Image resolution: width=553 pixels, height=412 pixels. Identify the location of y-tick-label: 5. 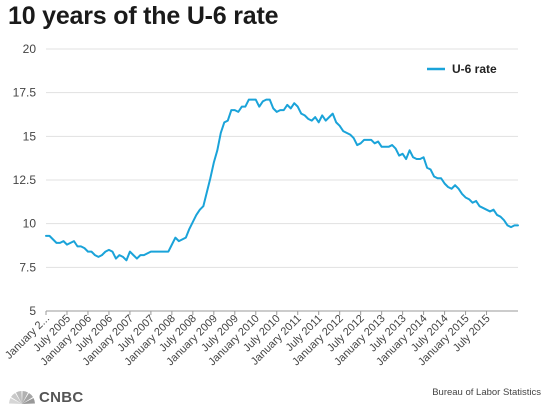
(32, 311).